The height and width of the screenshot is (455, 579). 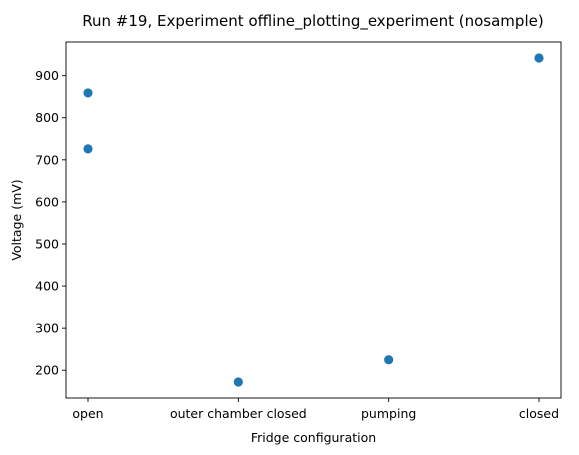 I want to click on y-tick-label: 300, so click(x=47, y=328).